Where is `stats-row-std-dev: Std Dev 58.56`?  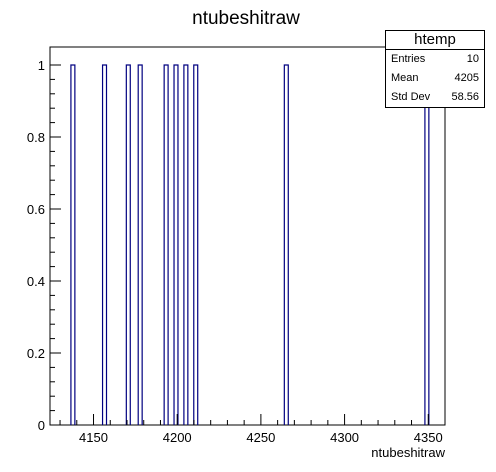
stats-row-std-dev: Std Dev 58.56 is located at coordinates (435, 97).